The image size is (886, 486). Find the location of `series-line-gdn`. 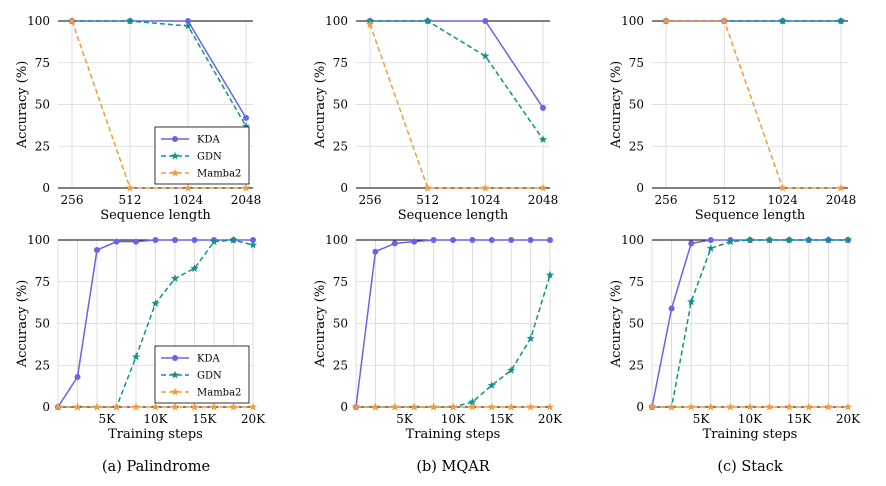

series-line-gdn is located at coordinates (159, 73).